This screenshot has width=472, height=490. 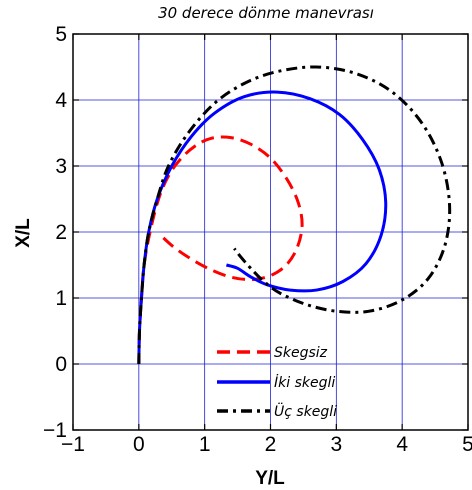 What do you see at coordinates (467, 444) in the screenshot?
I see `x-tick-label: 5` at bounding box center [467, 444].